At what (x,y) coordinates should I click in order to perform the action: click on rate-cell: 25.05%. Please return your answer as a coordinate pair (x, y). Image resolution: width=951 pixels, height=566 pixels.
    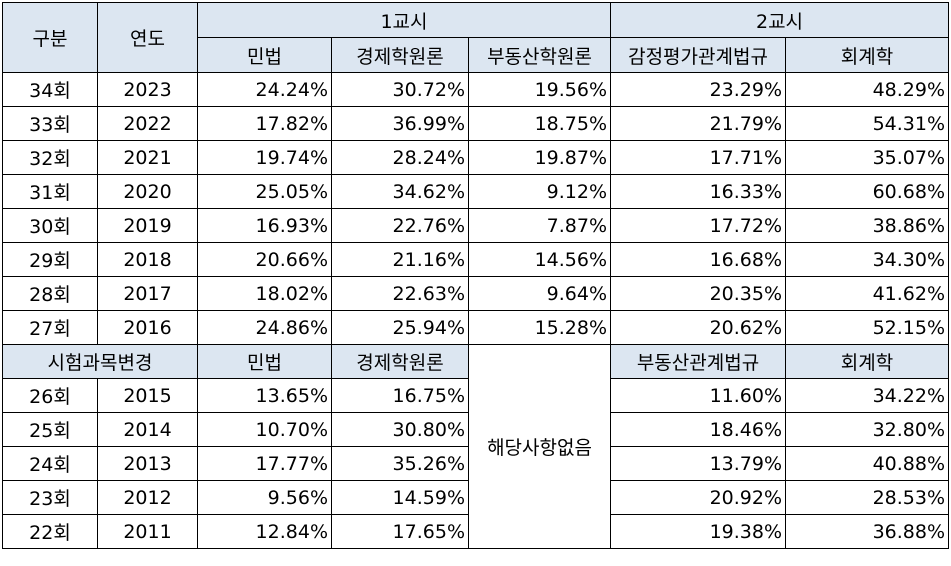
    Looking at the image, I should click on (264, 191).